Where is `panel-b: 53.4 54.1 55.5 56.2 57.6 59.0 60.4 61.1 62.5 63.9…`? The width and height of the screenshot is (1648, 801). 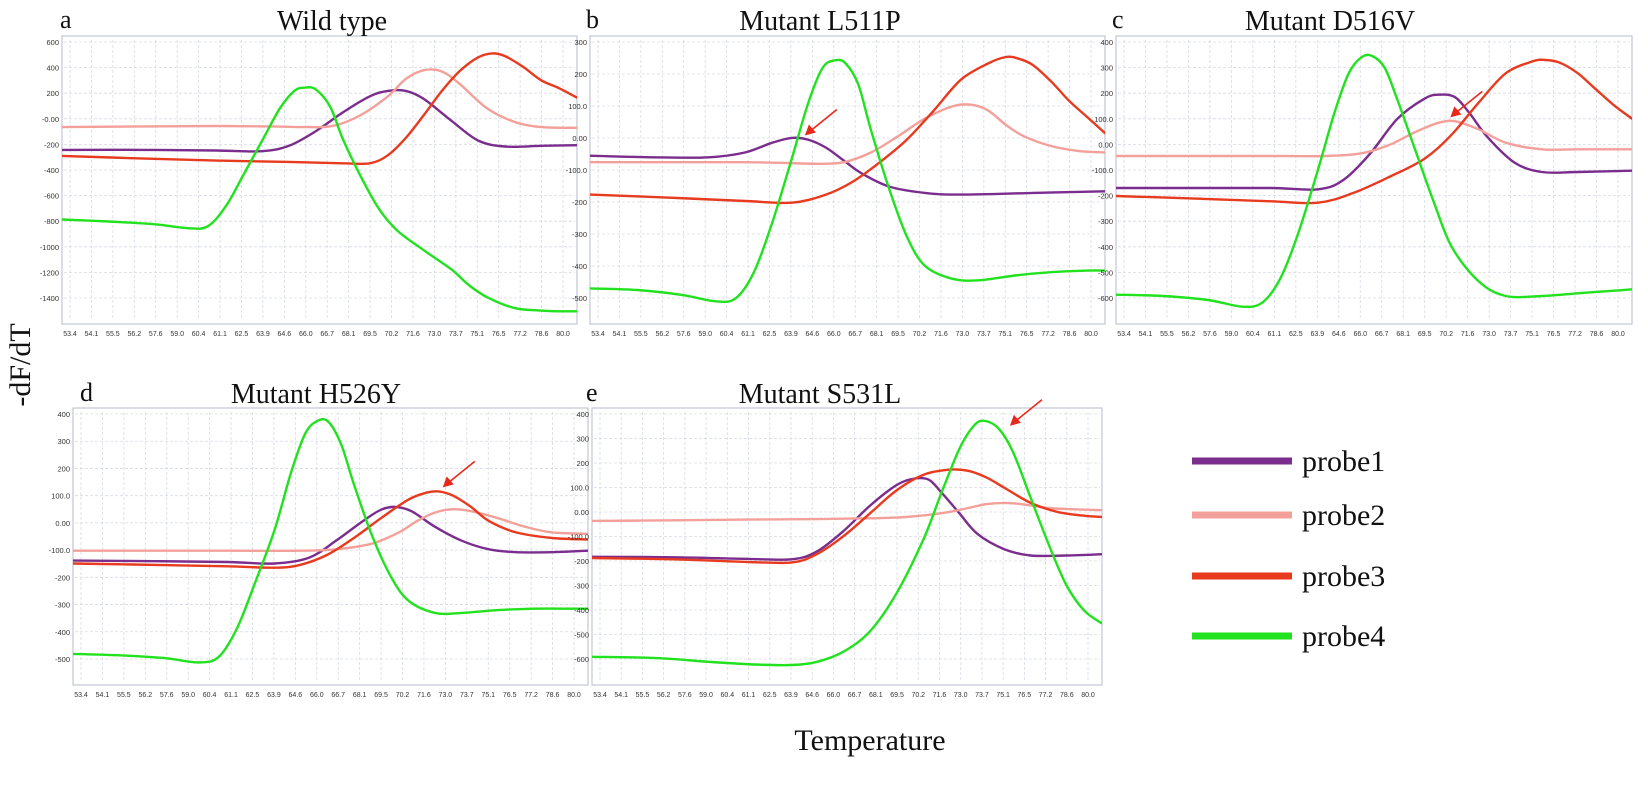
panel-b: 53.4 54.1 55.5 56.2 57.6 59.0 60.4 61.1 62.5 63.9… is located at coordinates (836, 186).